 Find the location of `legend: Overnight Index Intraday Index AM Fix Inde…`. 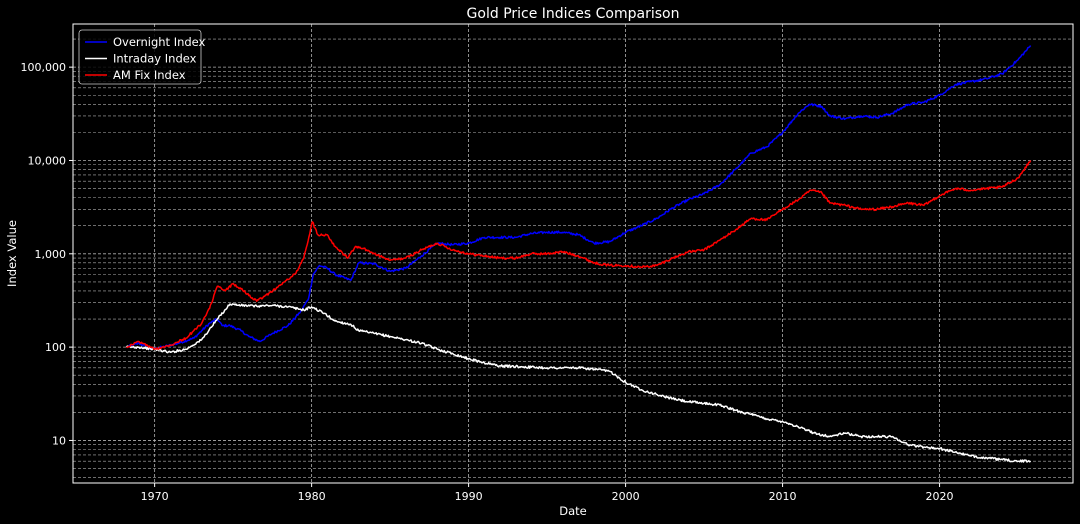

legend: Overnight Index Intraday Index AM Fix Inde… is located at coordinates (142, 57).